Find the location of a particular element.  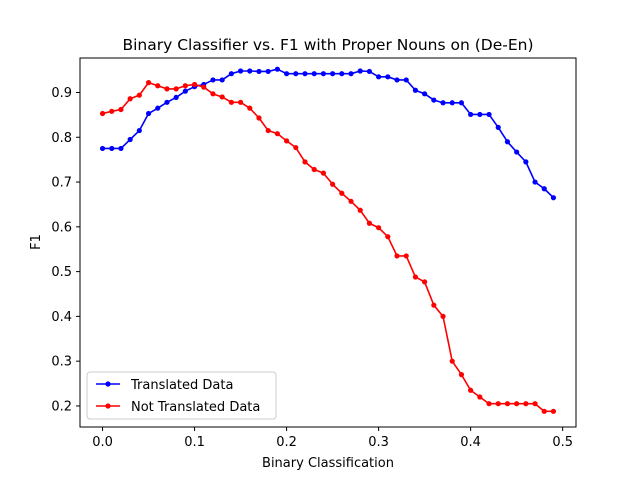

x-tick-label: 0.3 is located at coordinates (378, 442).